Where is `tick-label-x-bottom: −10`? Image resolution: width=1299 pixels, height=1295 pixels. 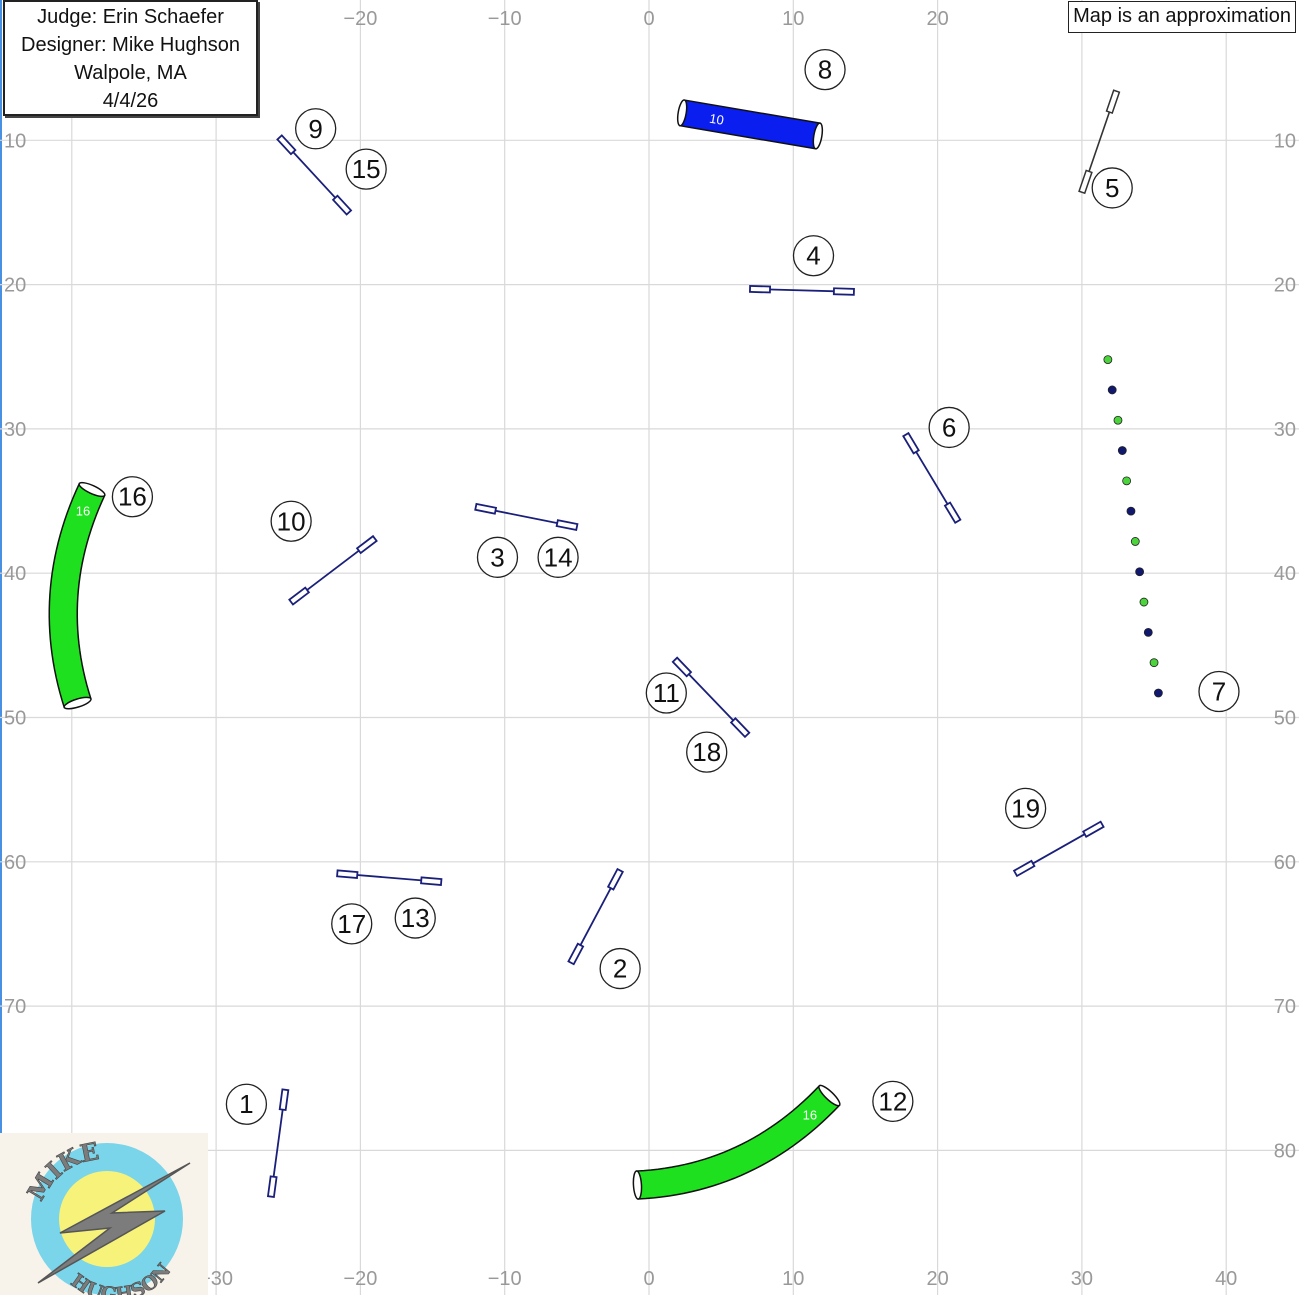
tick-label-x-bottom: −10 is located at coordinates (505, 1279).